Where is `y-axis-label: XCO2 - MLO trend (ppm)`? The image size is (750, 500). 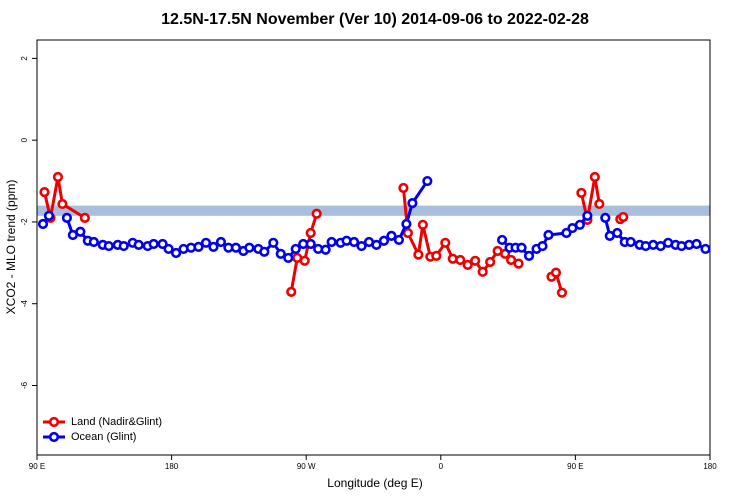
y-axis-label: XCO2 - MLO trend (ppm) is located at coordinates (11, 247).